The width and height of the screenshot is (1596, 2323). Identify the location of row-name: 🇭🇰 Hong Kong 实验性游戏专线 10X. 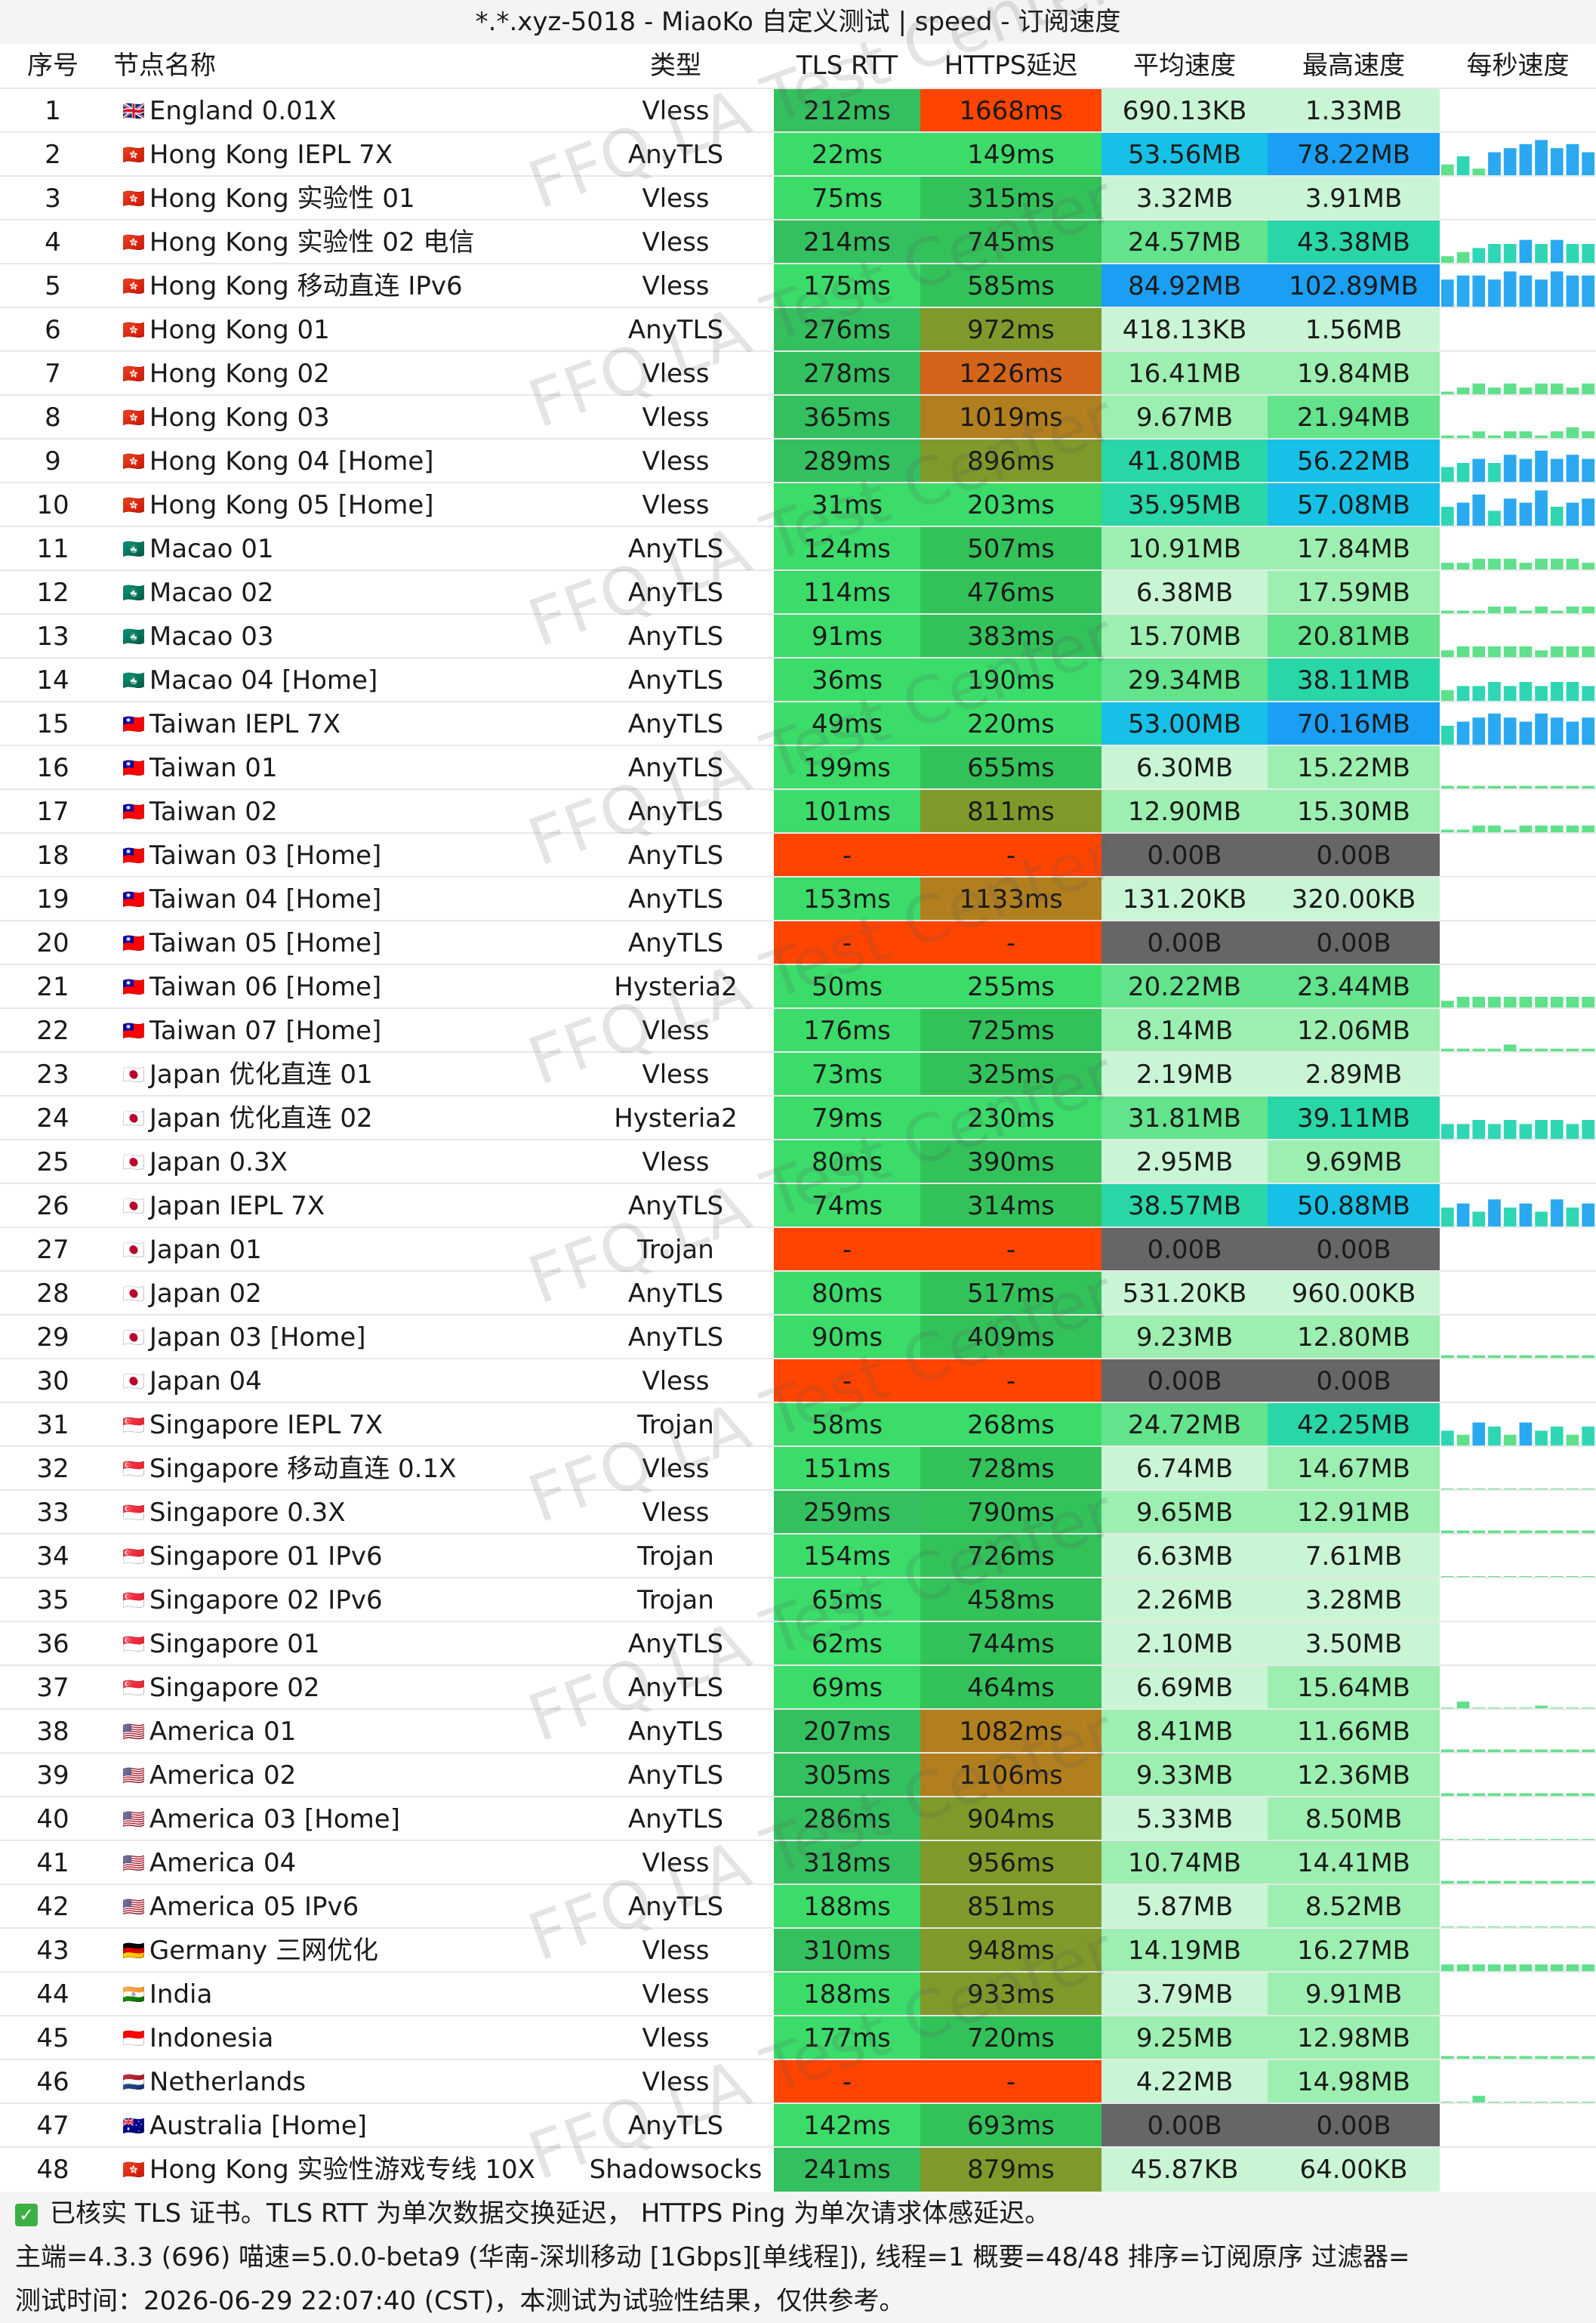
(347, 2170).